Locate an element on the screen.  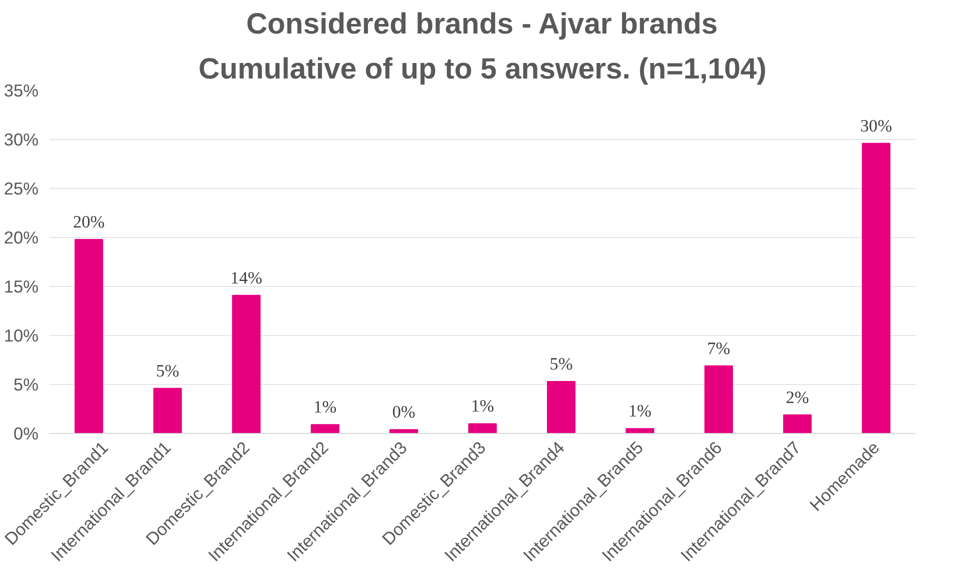
data-label: 14% is located at coordinates (246, 278).